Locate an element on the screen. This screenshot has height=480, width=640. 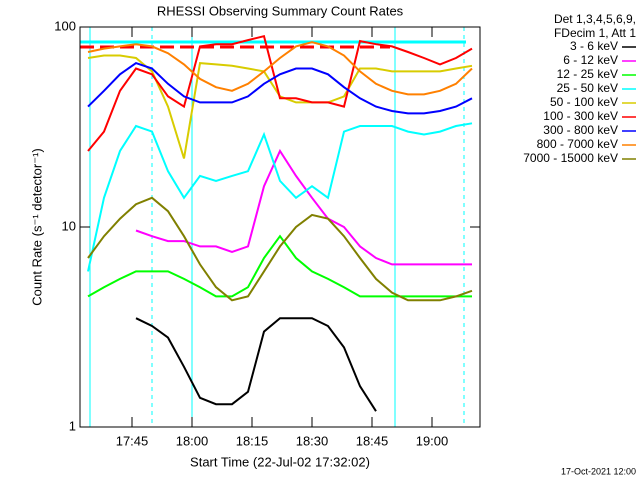
x-tick-label: 18:00 is located at coordinates (192, 440).